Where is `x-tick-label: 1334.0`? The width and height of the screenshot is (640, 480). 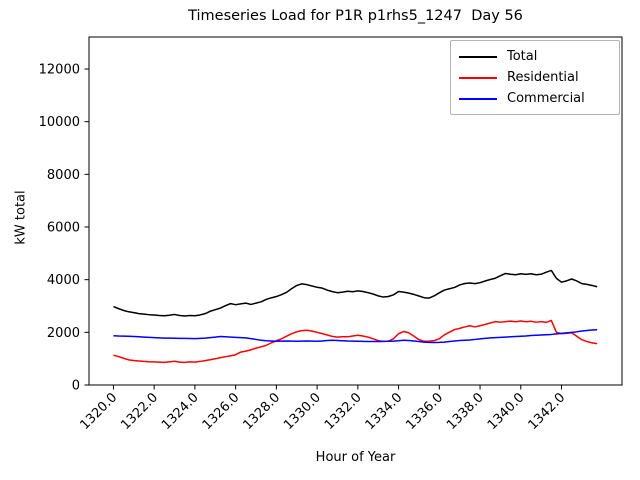 x-tick-label: 1334.0 is located at coordinates (384, 411).